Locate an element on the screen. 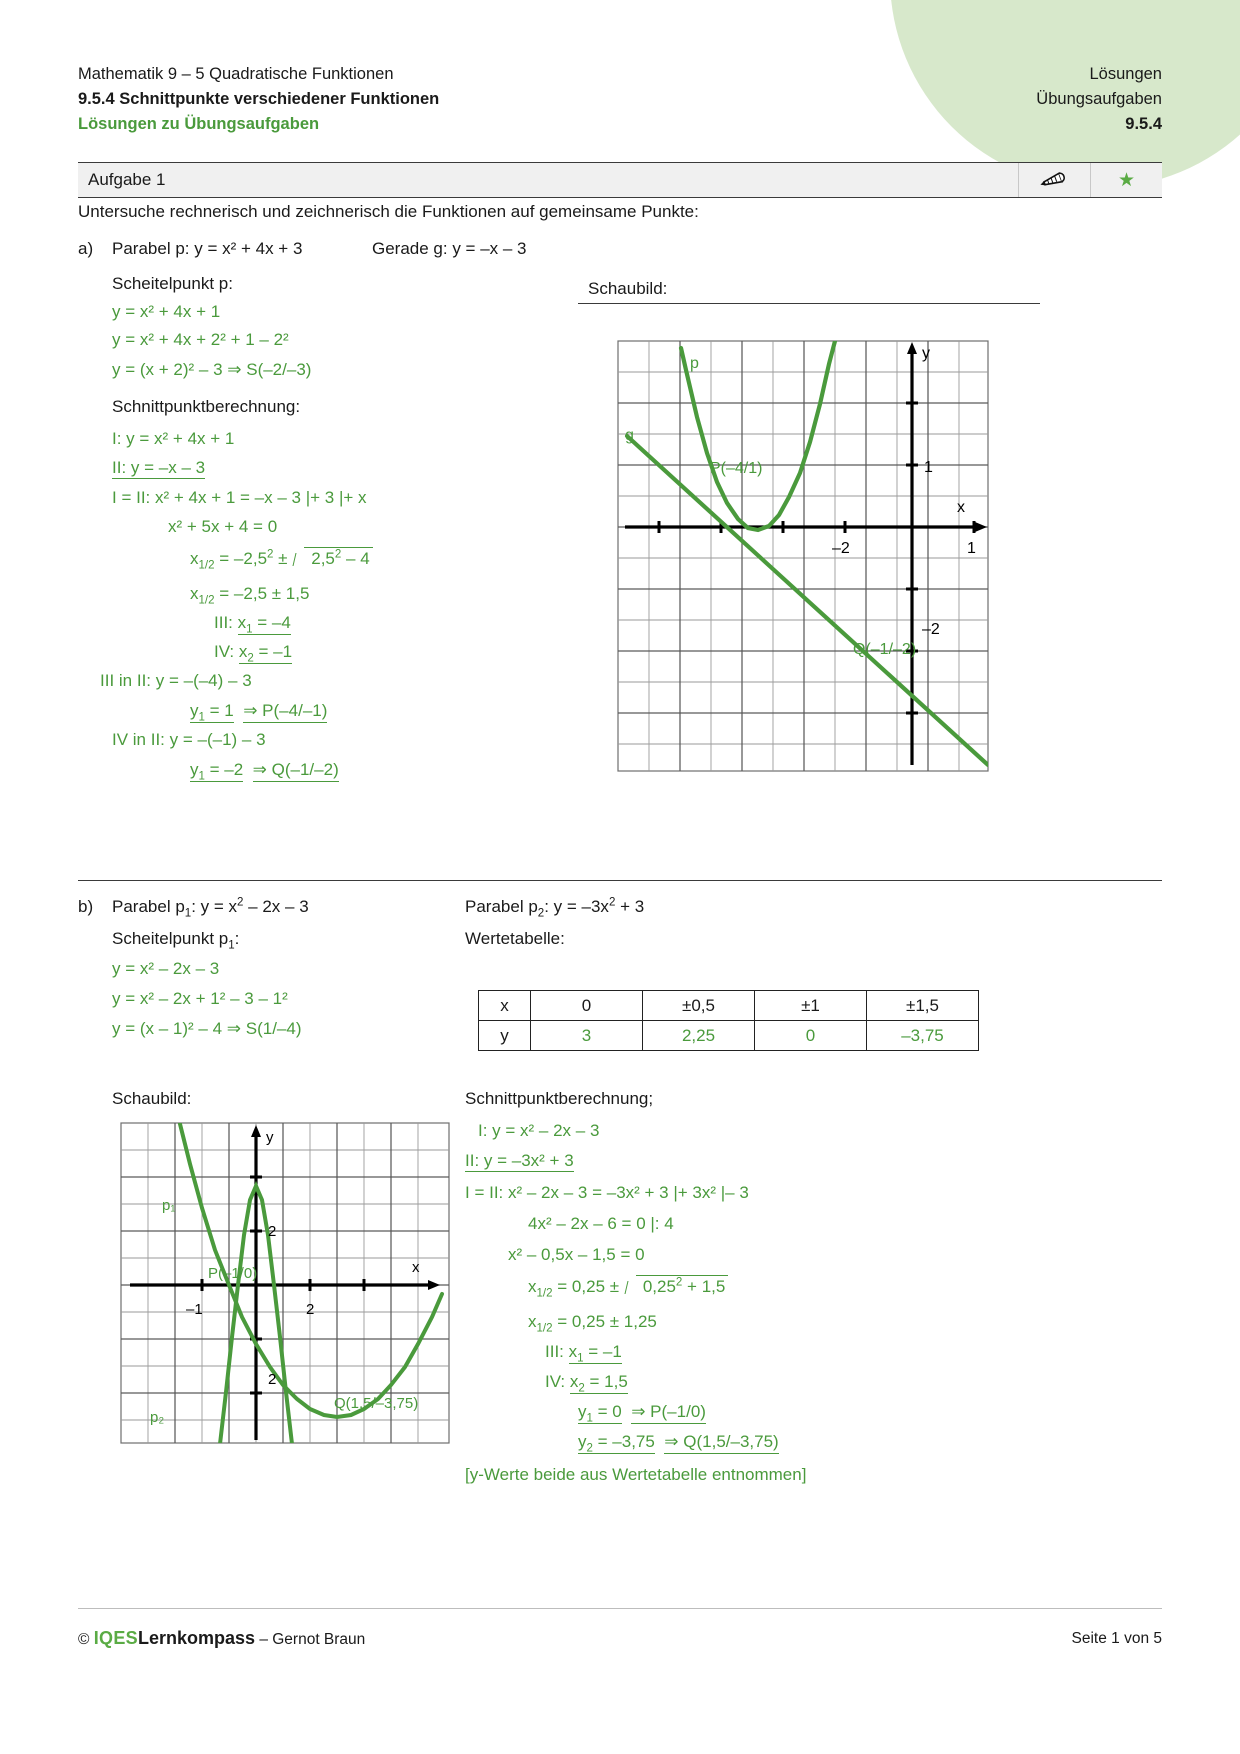  table-cell-y-1: 2,25 is located at coordinates (698, 1035).